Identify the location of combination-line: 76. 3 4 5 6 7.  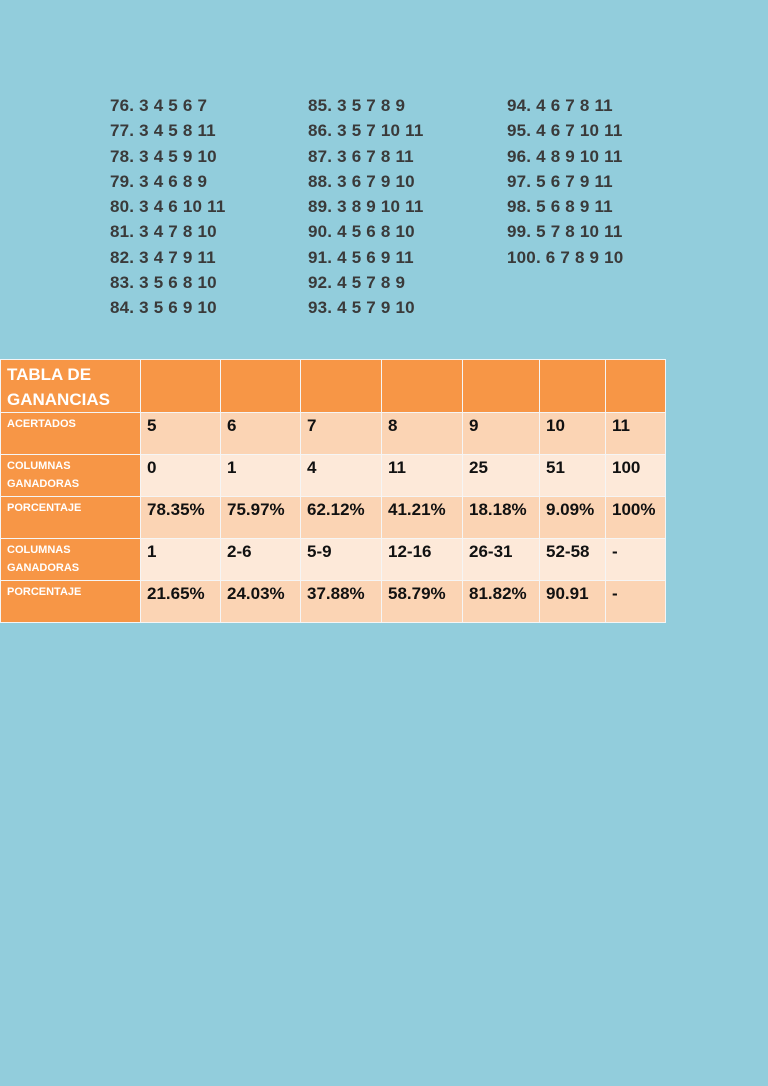
(159, 105).